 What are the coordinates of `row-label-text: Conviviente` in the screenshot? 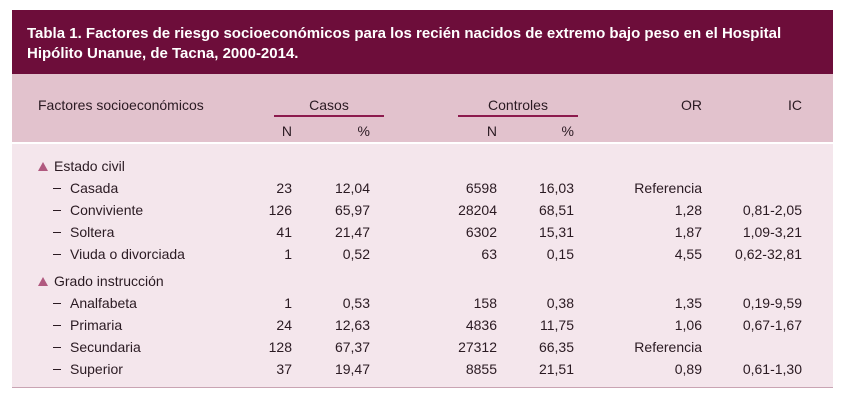 It's located at (107, 210).